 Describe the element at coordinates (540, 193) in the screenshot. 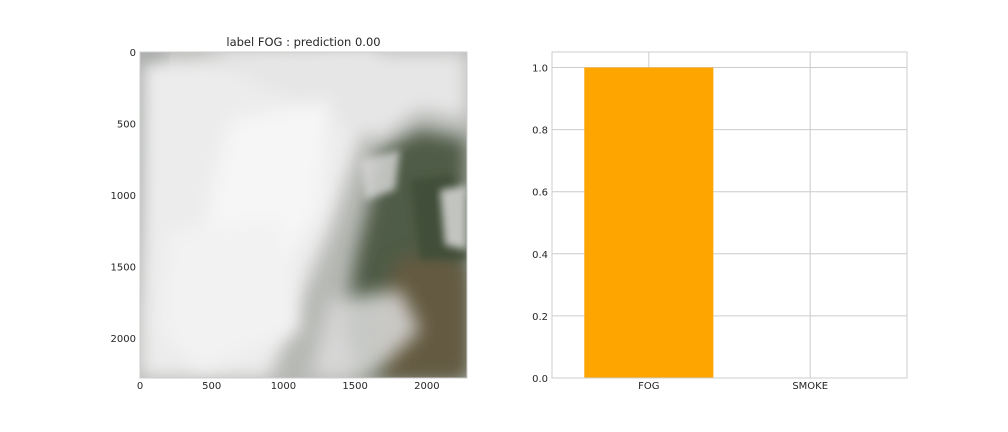

I see `bar-y-tick-label: 0.6` at that location.